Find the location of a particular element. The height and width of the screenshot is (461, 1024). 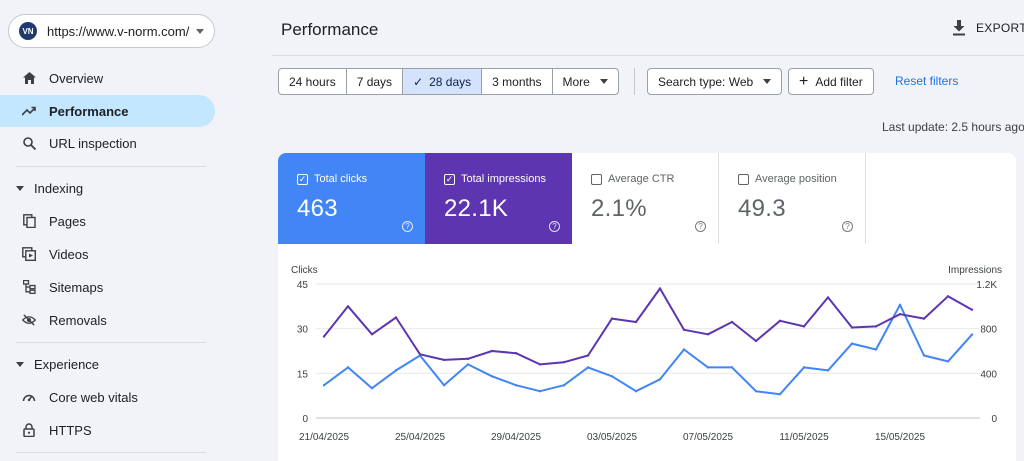

search-type-dropdown: Search type: Web is located at coordinates (715, 81).